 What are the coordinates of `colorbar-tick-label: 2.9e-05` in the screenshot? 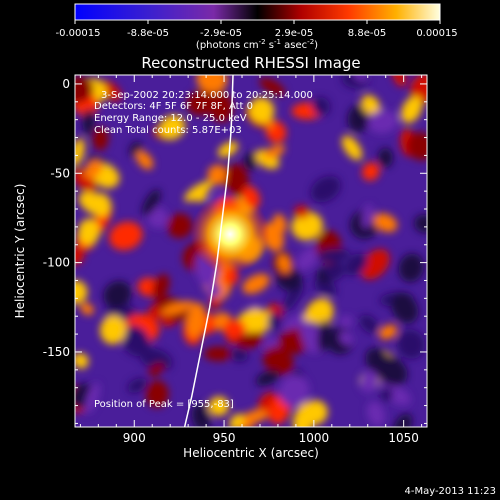 It's located at (294, 33).